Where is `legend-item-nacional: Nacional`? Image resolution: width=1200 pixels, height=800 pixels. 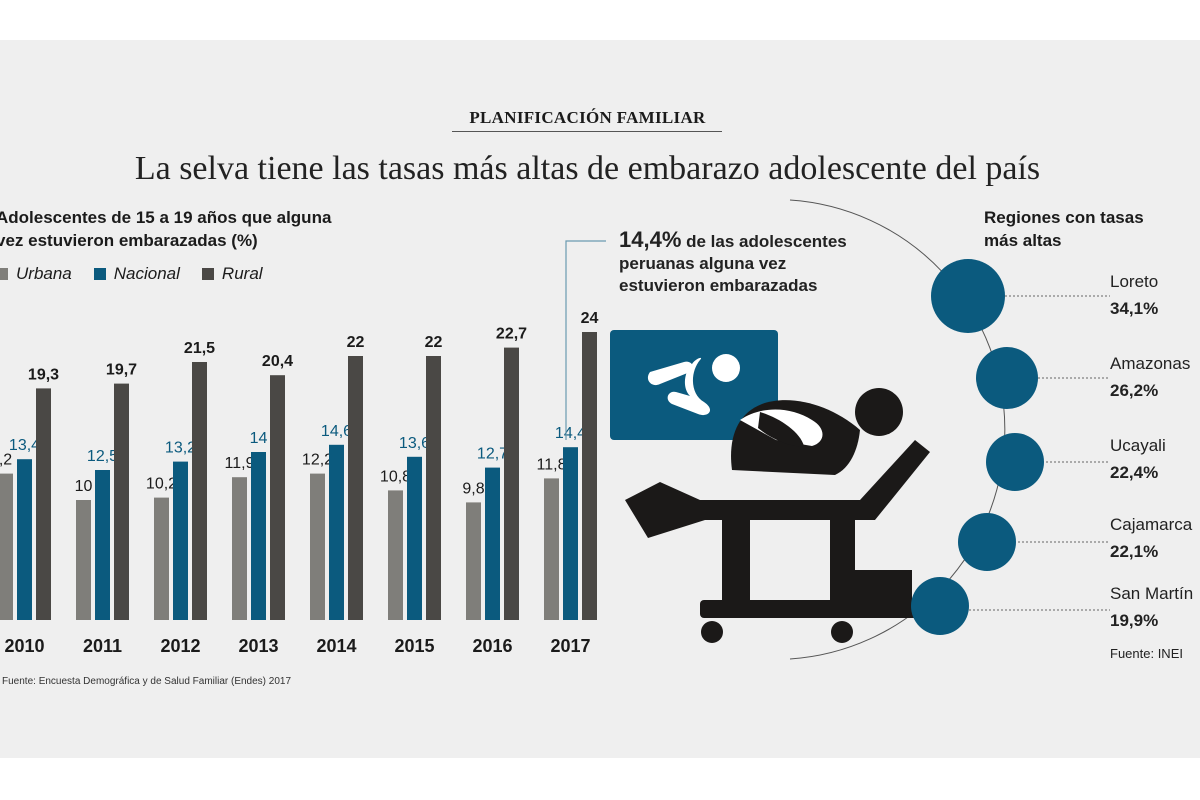 legend-item-nacional: Nacional is located at coordinates (136, 274).